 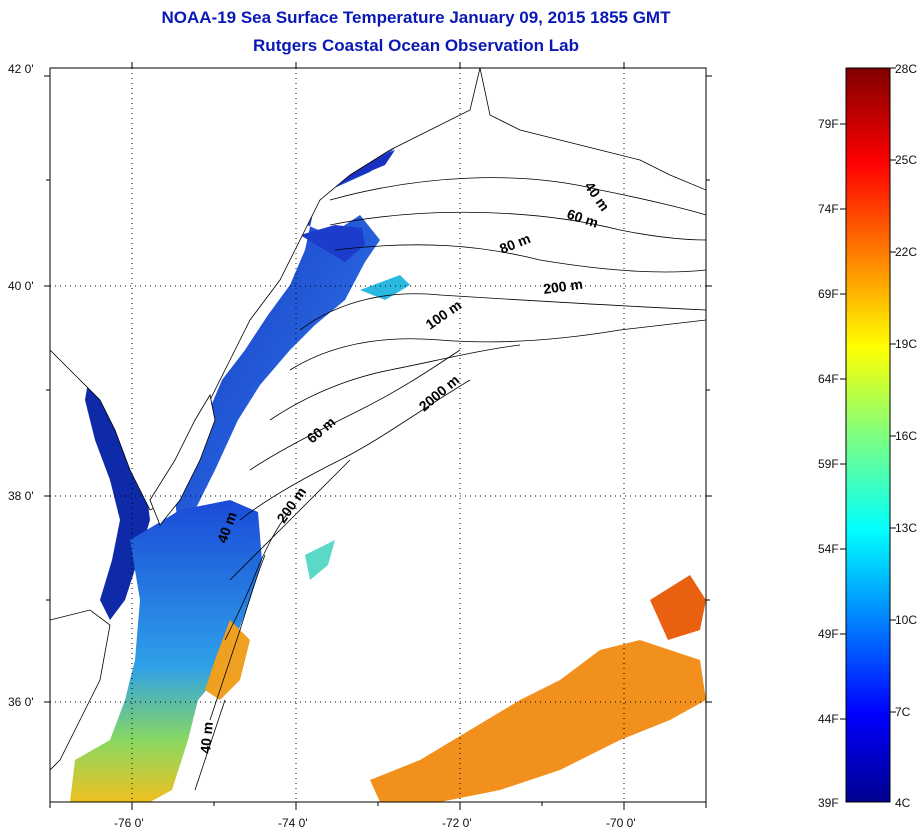 What do you see at coordinates (227, 660) in the screenshot?
I see `sst-gulf-stream-edge` at bounding box center [227, 660].